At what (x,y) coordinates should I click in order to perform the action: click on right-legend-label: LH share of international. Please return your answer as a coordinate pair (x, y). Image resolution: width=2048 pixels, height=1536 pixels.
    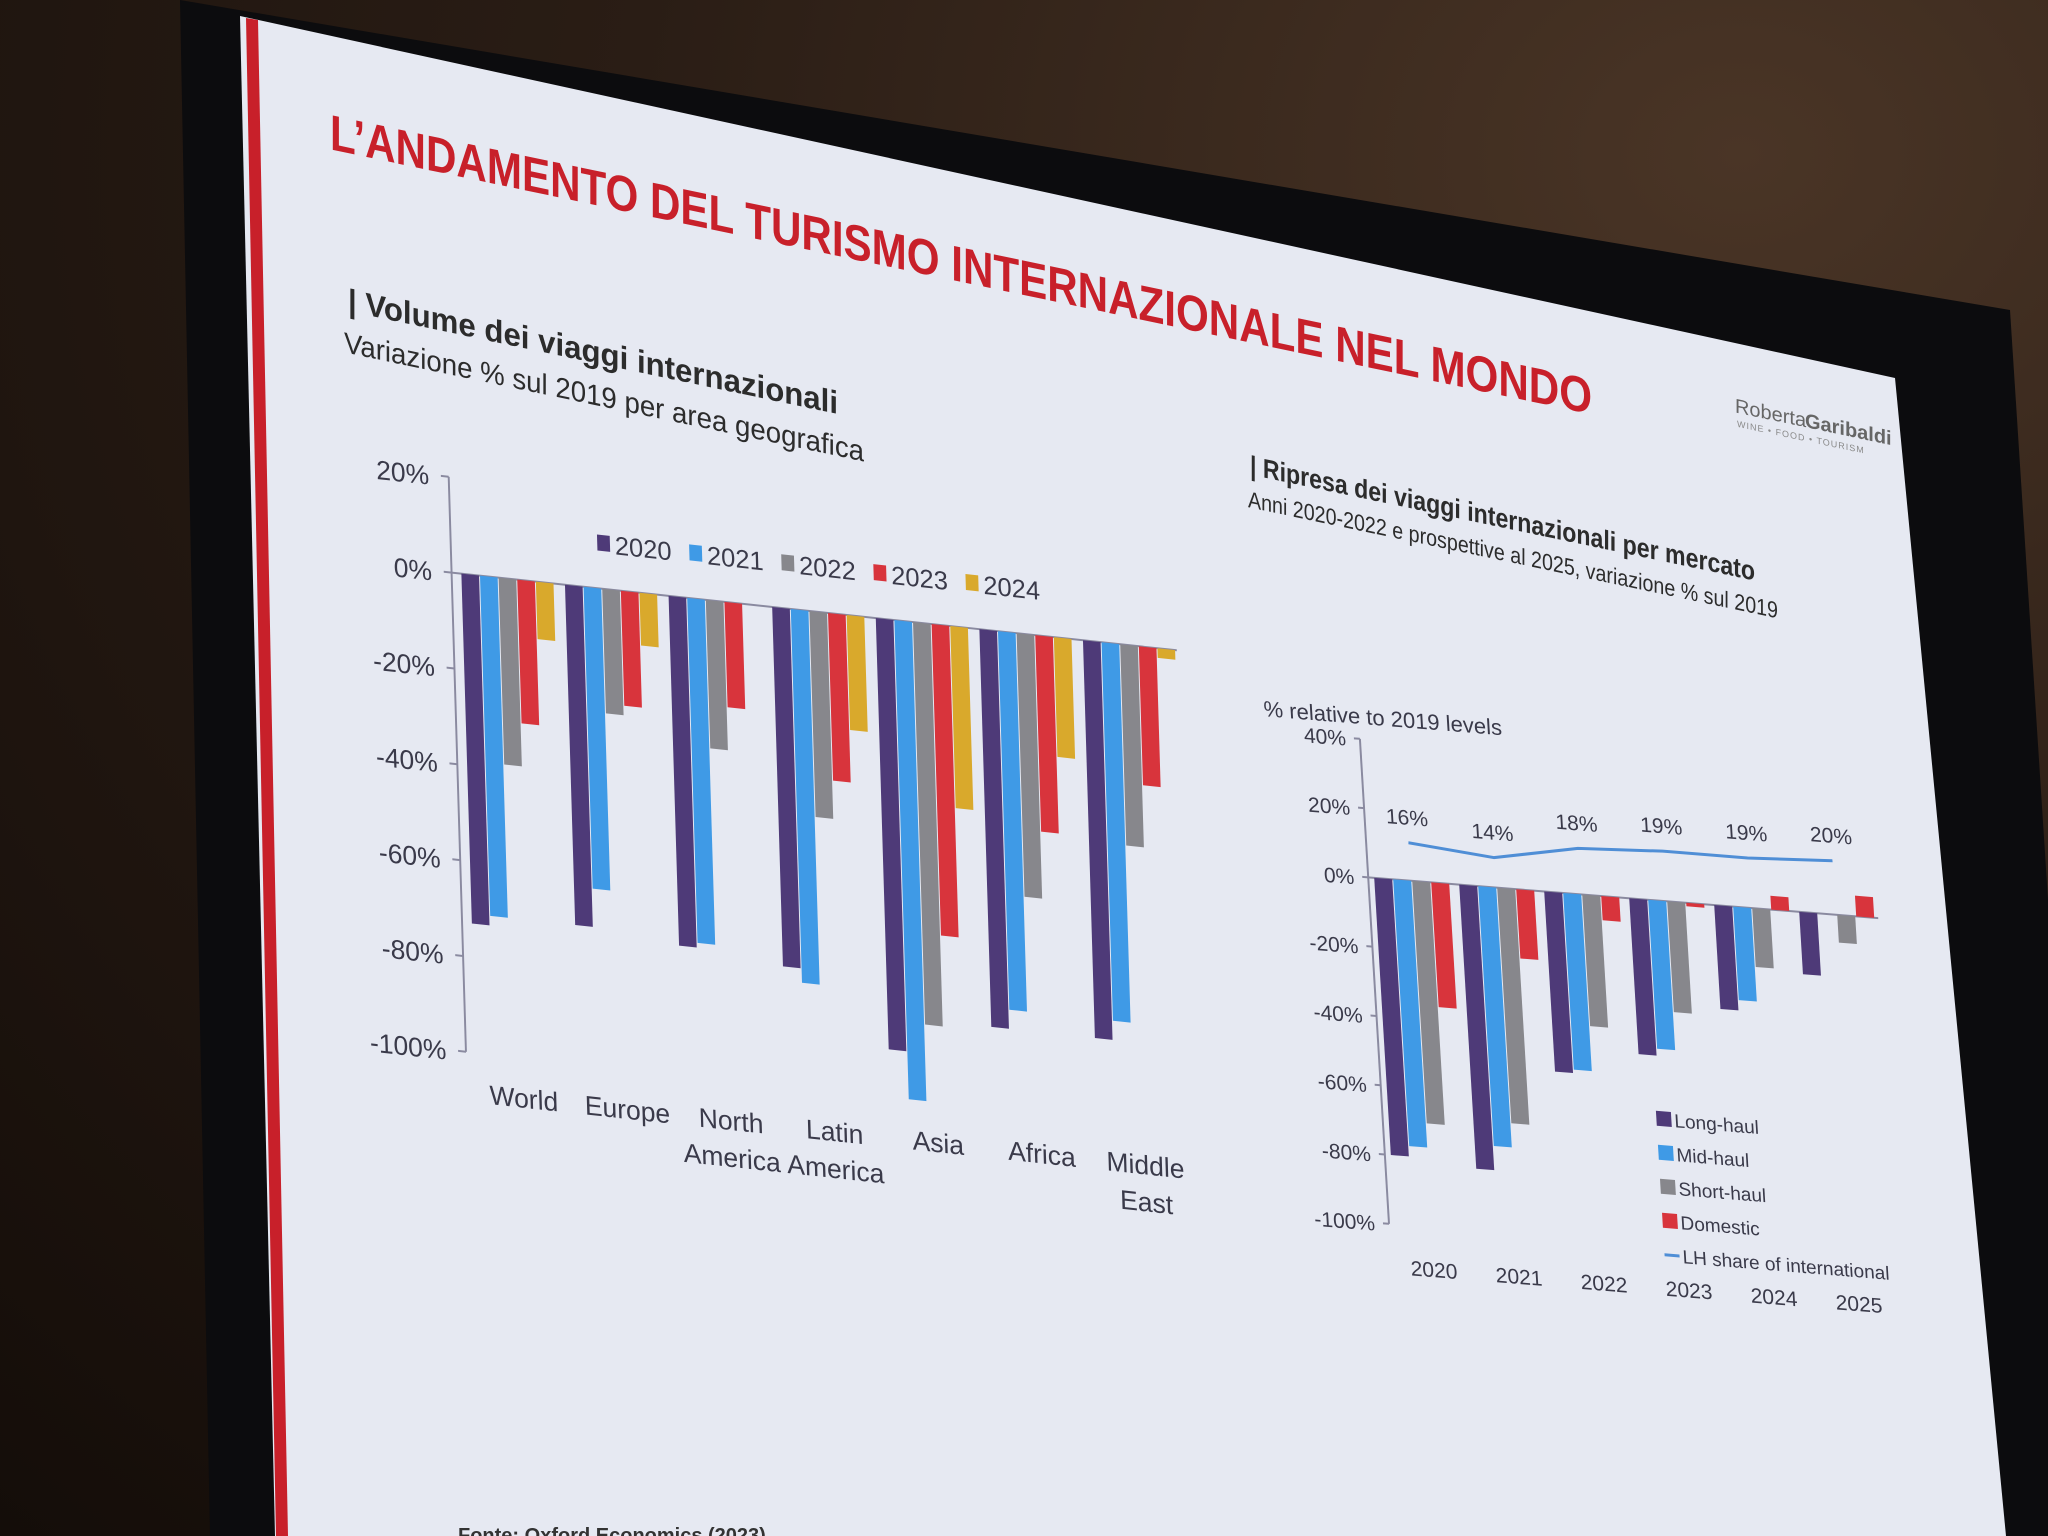
    Looking at the image, I should click on (1786, 1265).